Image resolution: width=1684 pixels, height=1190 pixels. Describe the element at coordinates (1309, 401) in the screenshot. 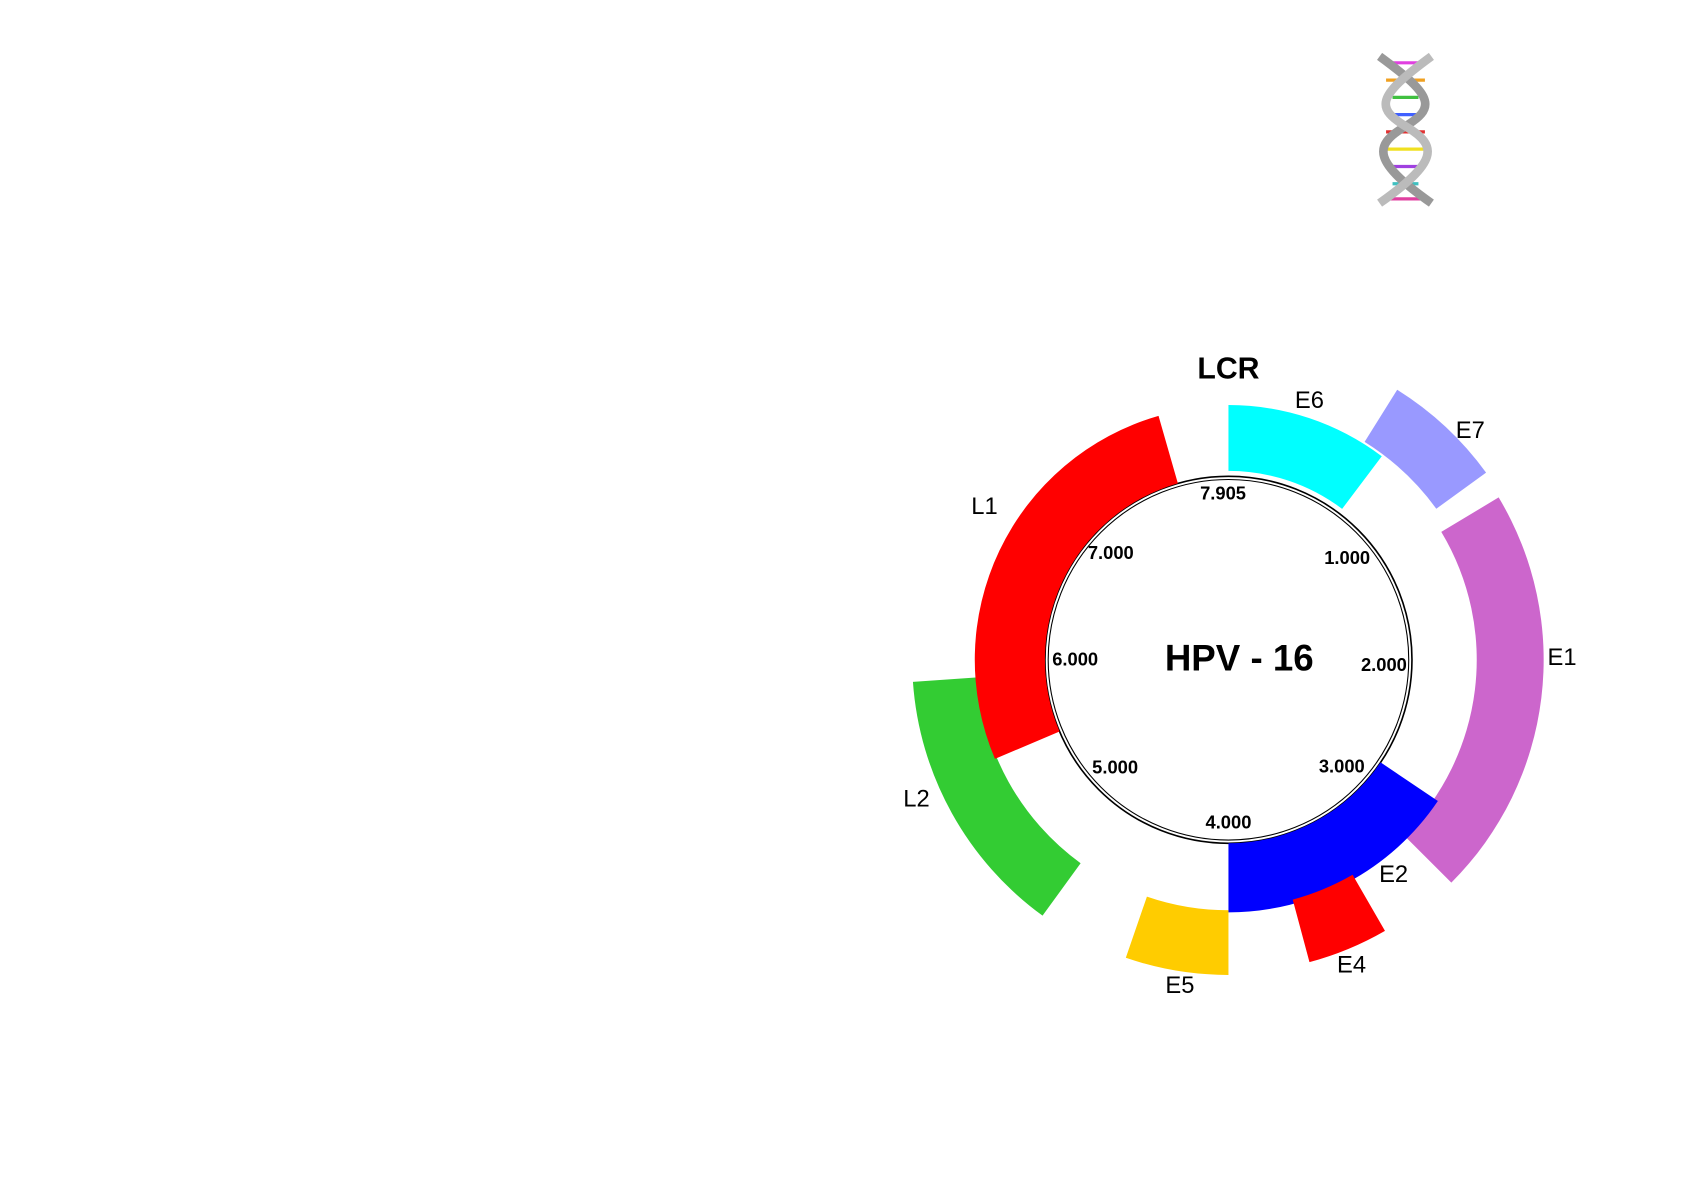

I see `gene-label: E6` at that location.